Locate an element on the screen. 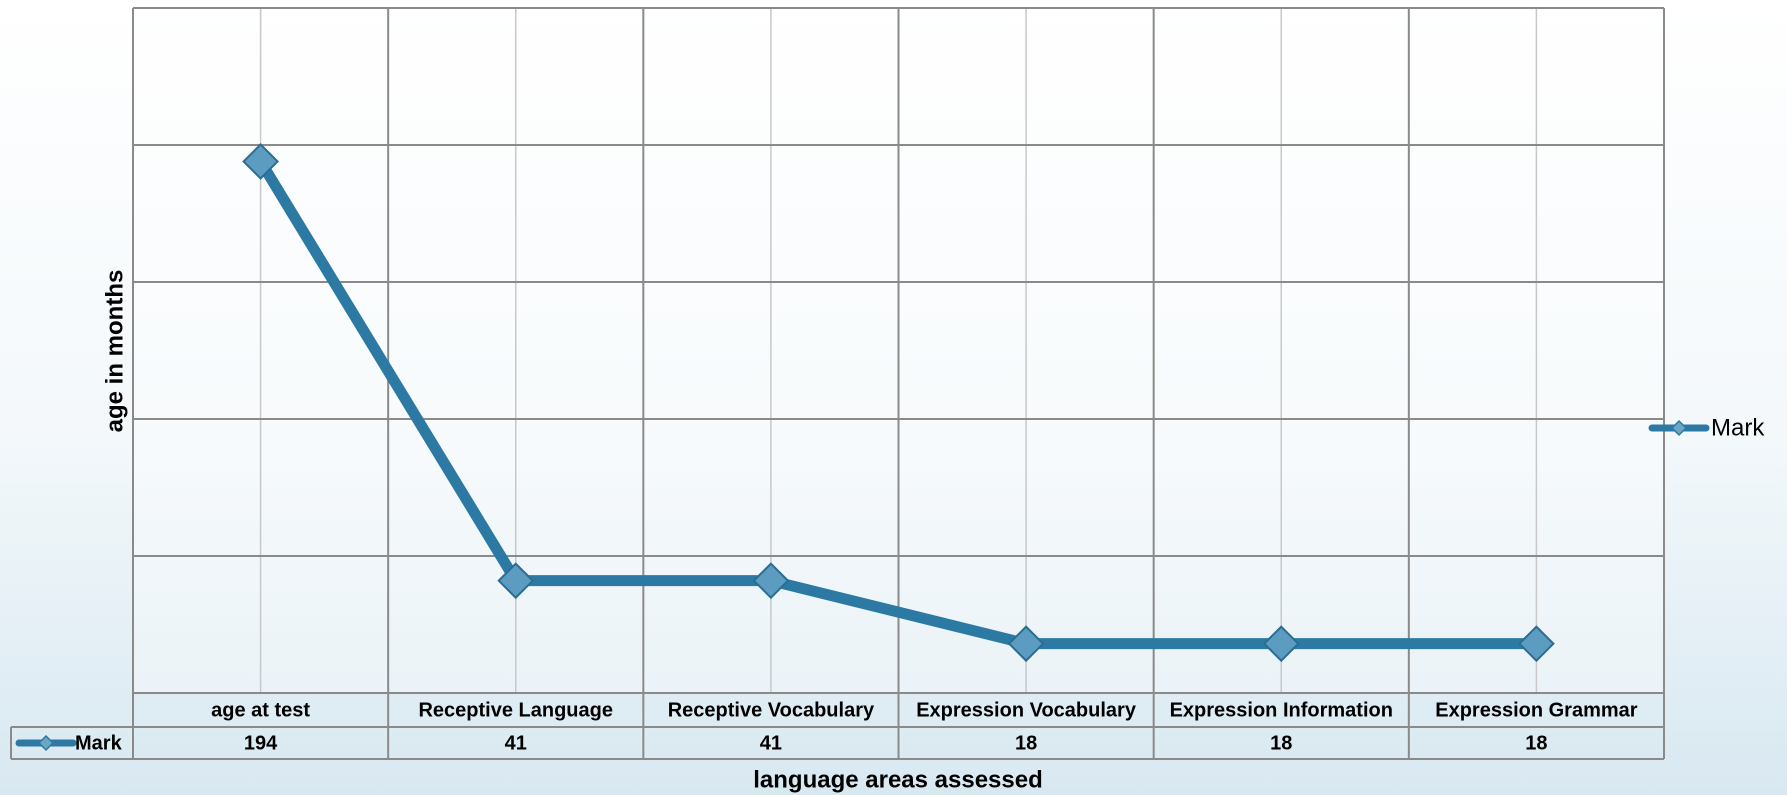 The width and height of the screenshot is (1787, 795). x-tick-label: Expression Information is located at coordinates (1281, 710).